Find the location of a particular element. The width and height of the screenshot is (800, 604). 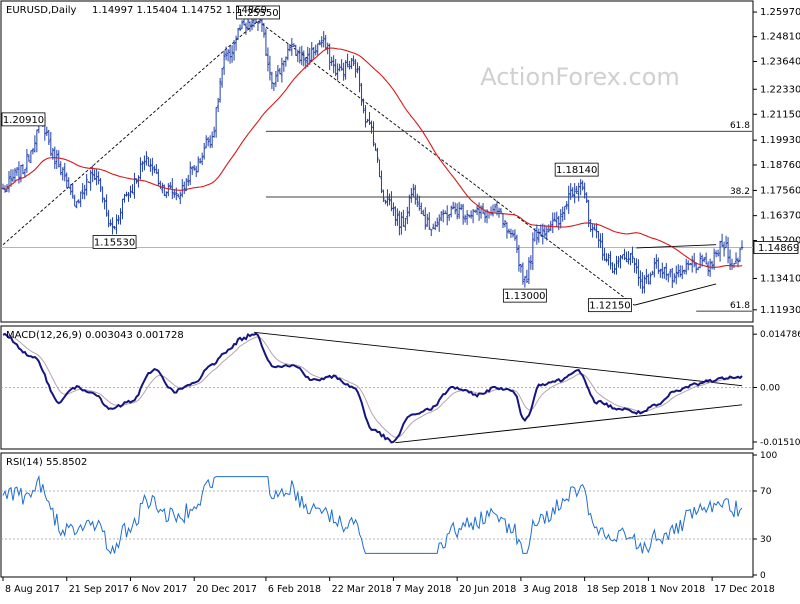

macd-axis-label: 0.00 is located at coordinates (770, 389).